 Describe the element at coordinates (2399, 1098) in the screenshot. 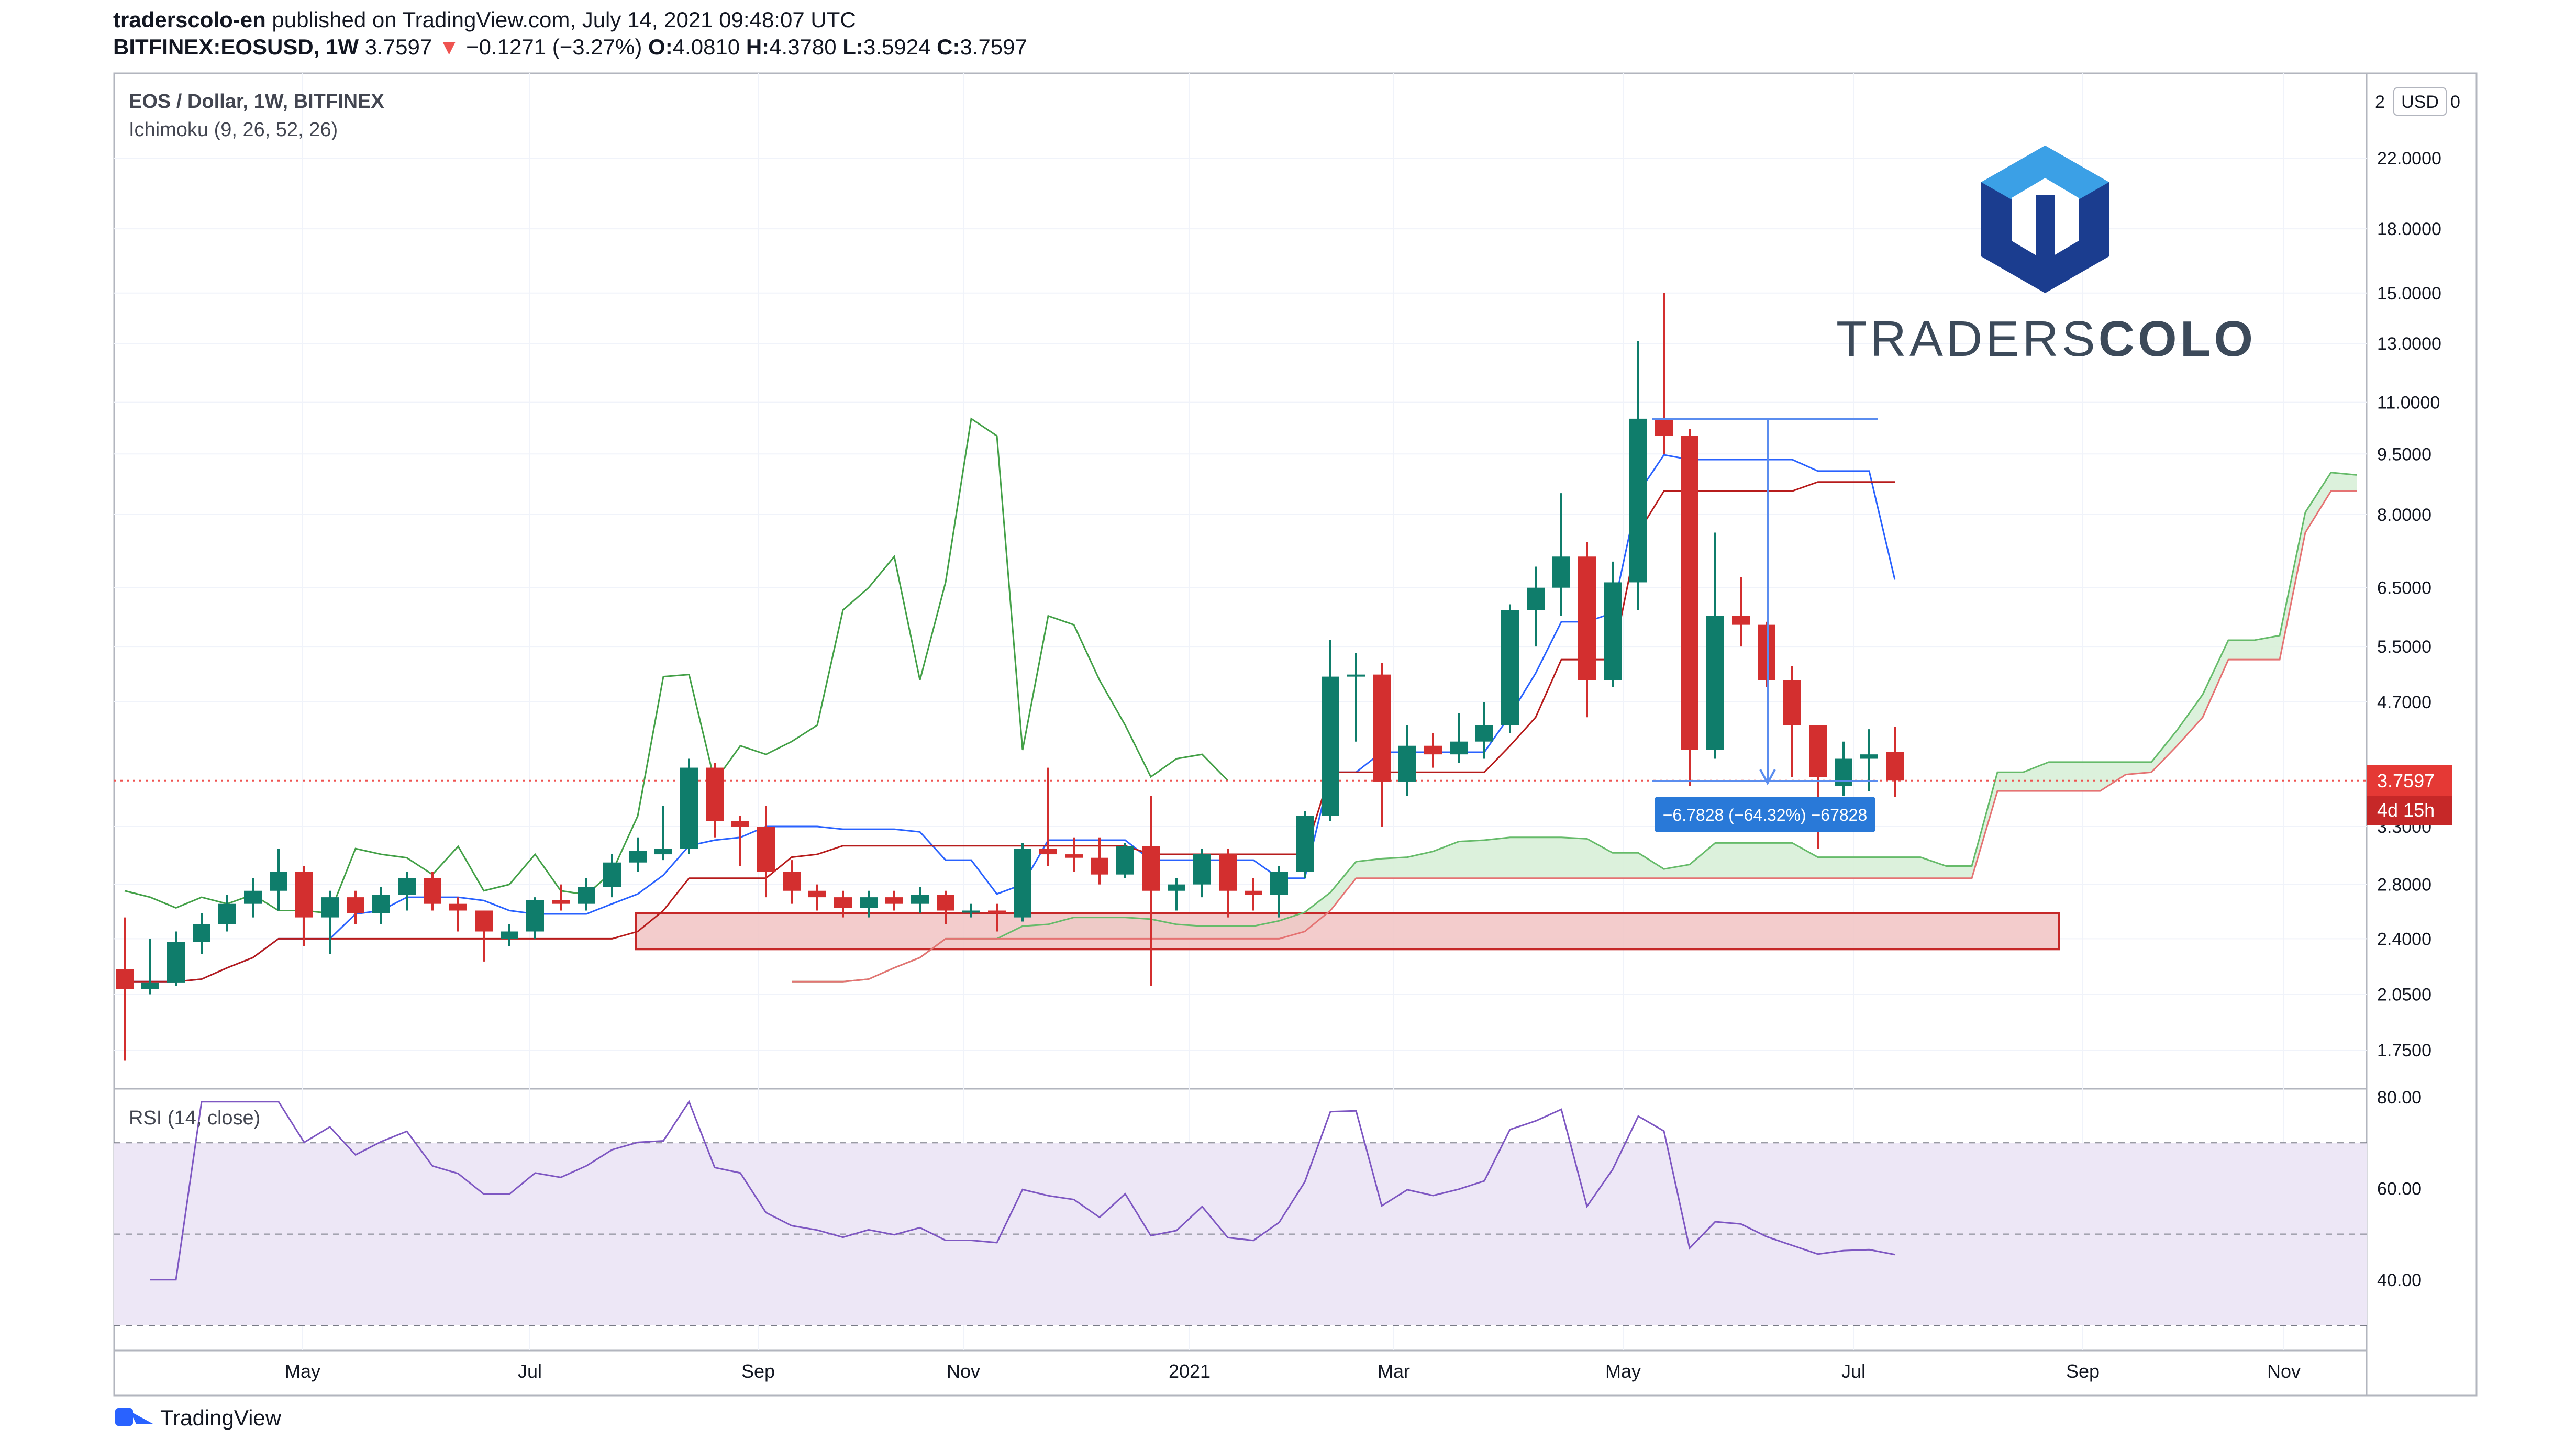

I see `rsi-tick-label: 80.00` at that location.